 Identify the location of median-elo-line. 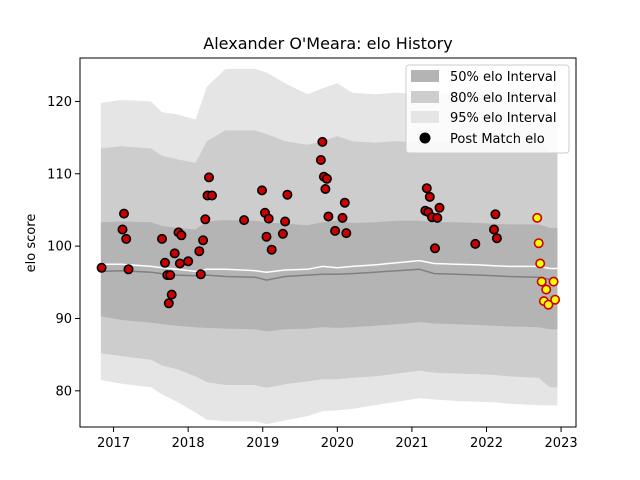
(329, 274).